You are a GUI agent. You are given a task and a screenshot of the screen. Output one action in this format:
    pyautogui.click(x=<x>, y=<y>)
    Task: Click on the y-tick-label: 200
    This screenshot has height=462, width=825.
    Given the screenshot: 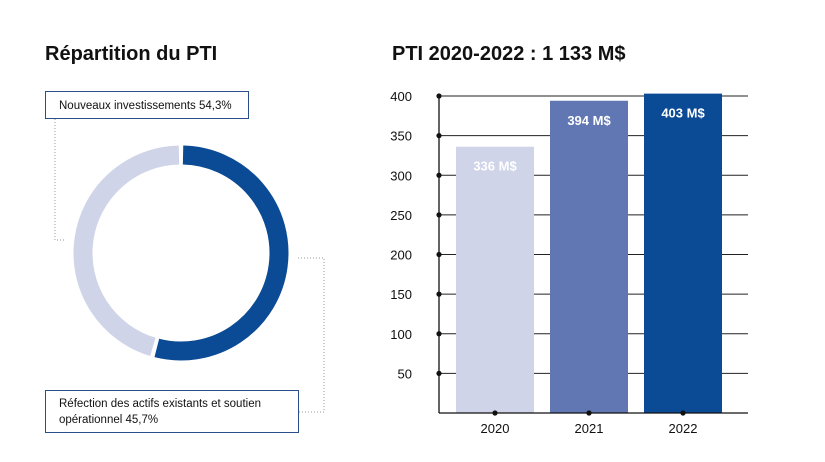 What is the action you would take?
    pyautogui.click(x=401, y=255)
    